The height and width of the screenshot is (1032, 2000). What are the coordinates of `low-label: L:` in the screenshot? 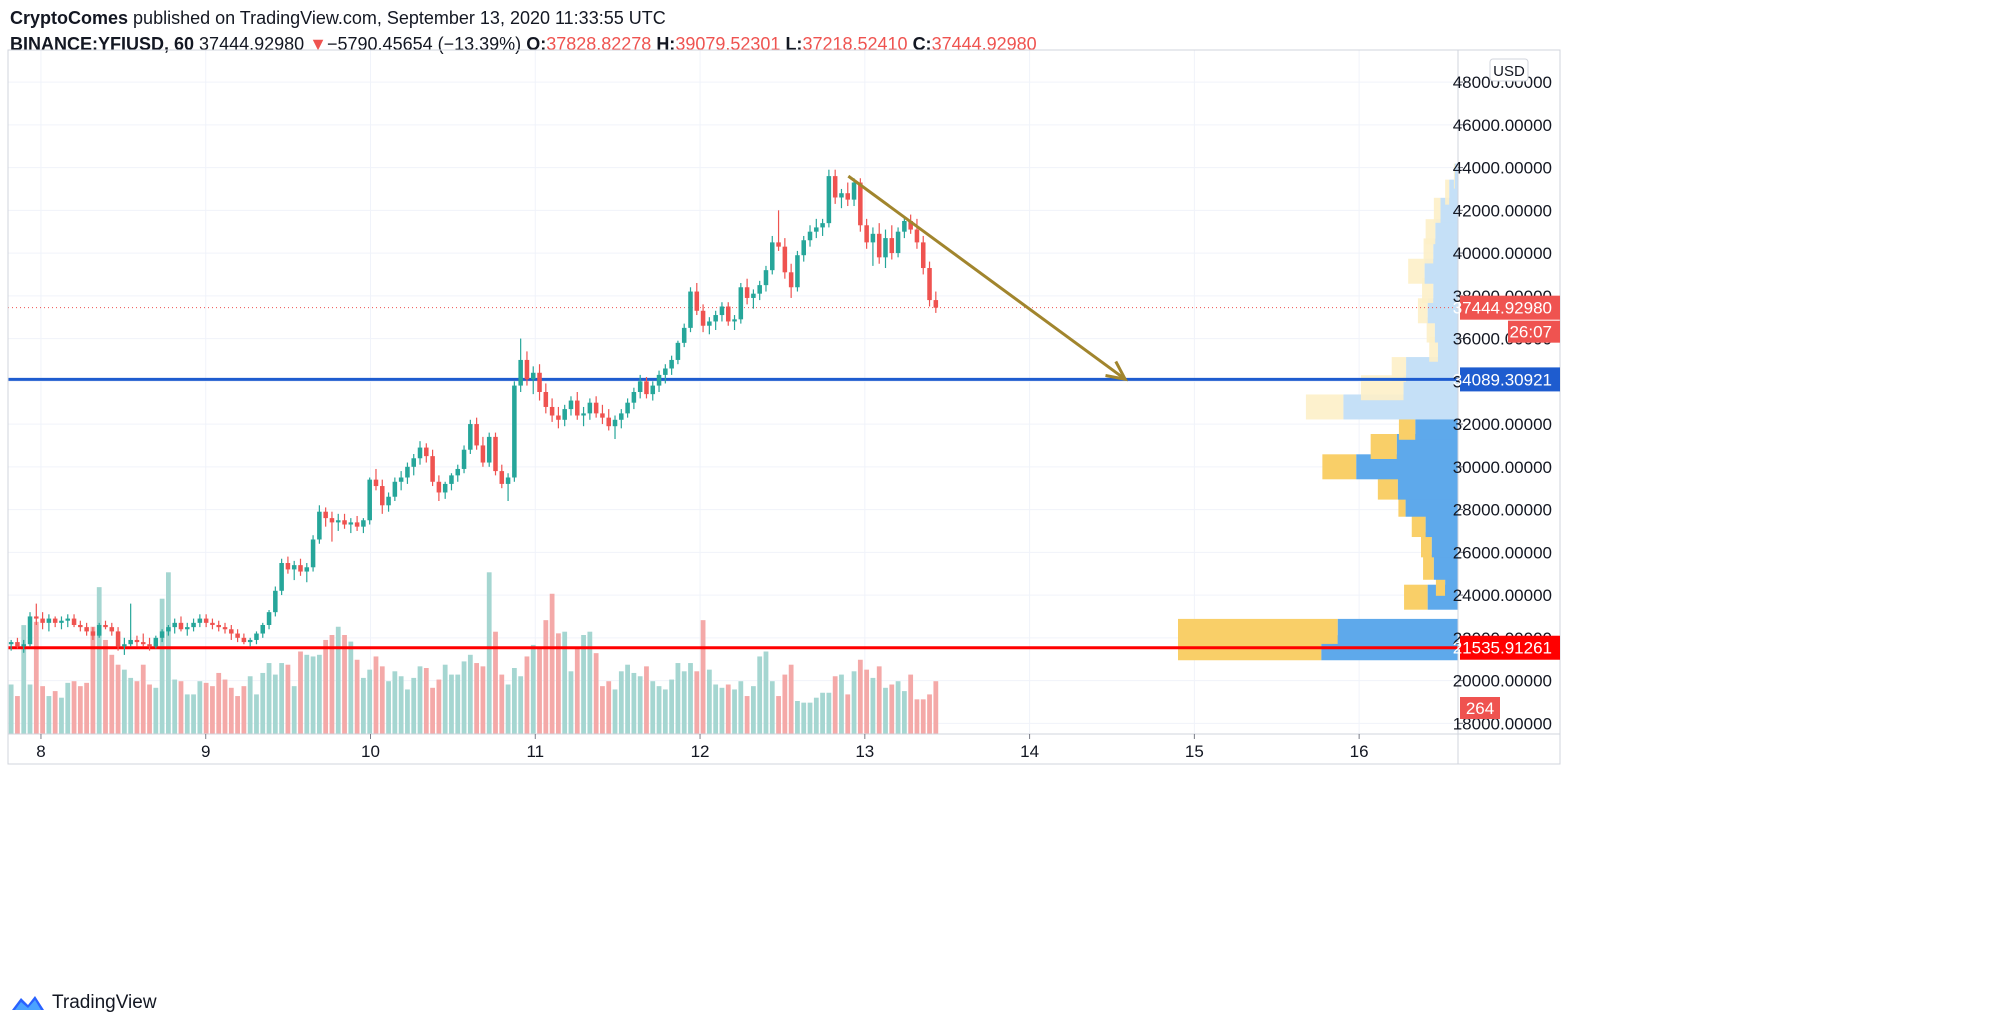 It's located at (794, 44).